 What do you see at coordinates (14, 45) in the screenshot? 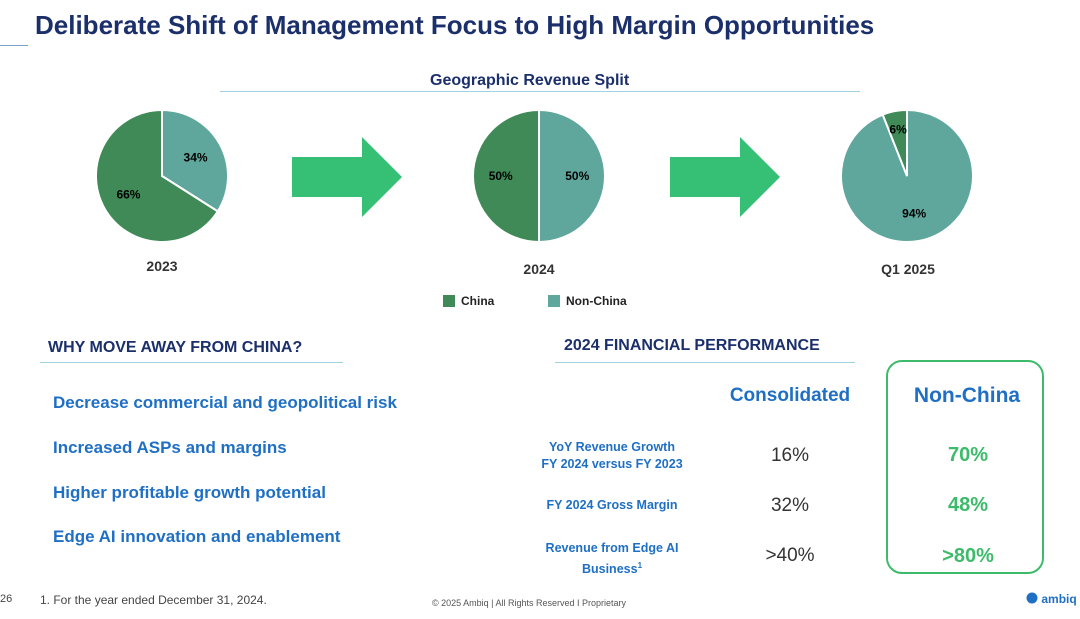
I see `title-divider` at bounding box center [14, 45].